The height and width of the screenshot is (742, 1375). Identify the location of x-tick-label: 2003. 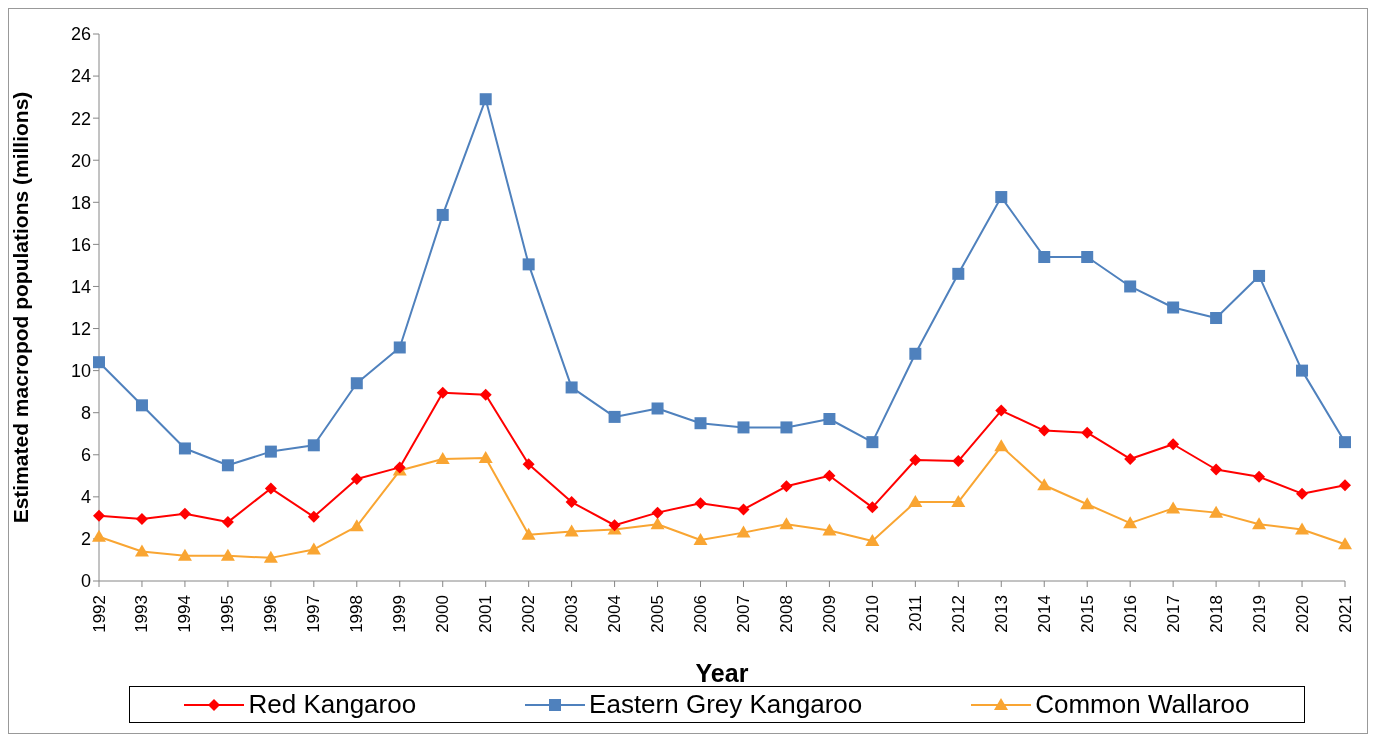
(572, 614).